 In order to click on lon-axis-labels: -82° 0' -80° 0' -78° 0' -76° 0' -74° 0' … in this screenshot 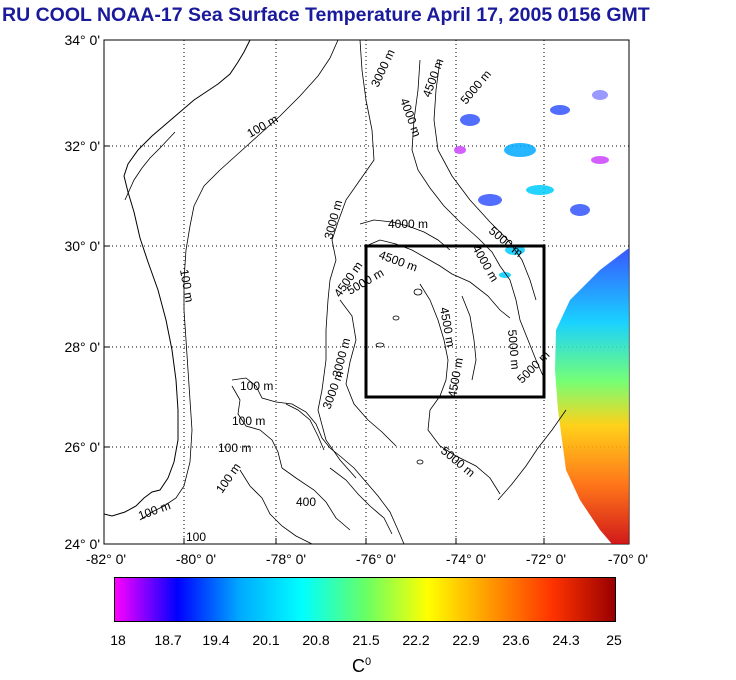, I will do `click(367, 559)`.